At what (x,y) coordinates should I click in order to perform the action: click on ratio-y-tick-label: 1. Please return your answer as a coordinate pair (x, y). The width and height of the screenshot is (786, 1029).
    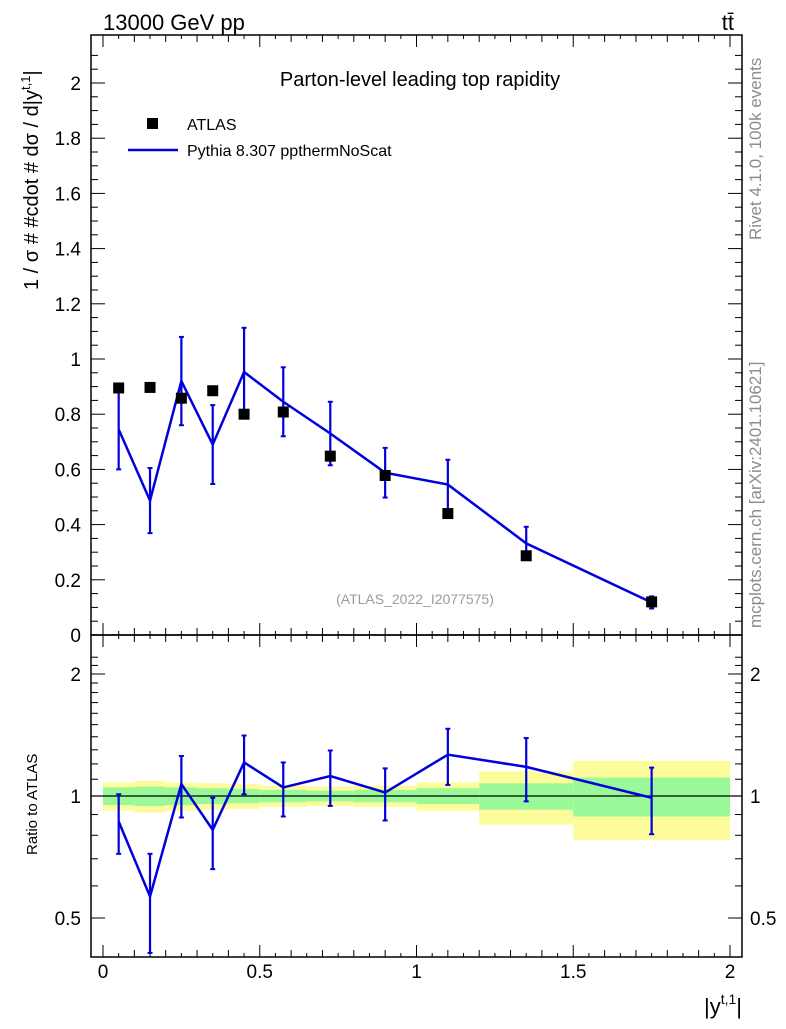
    Looking at the image, I should click on (75, 797).